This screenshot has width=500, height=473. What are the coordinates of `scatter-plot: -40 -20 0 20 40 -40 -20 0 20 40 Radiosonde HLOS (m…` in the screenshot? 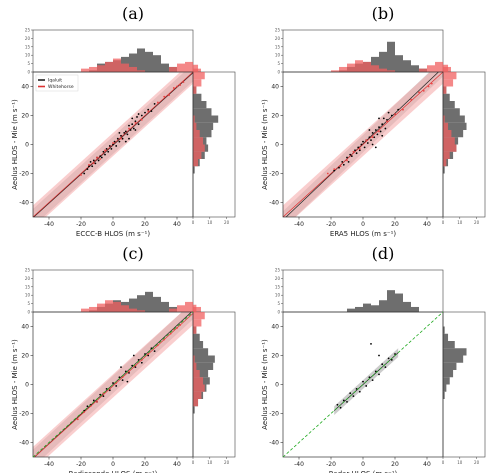 It's located at (102, 392).